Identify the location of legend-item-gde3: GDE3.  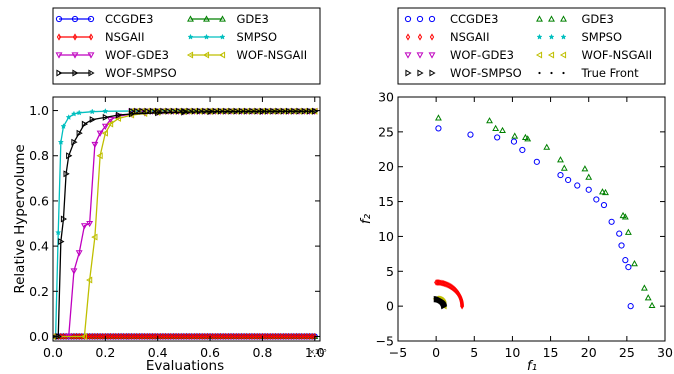
(575, 19).